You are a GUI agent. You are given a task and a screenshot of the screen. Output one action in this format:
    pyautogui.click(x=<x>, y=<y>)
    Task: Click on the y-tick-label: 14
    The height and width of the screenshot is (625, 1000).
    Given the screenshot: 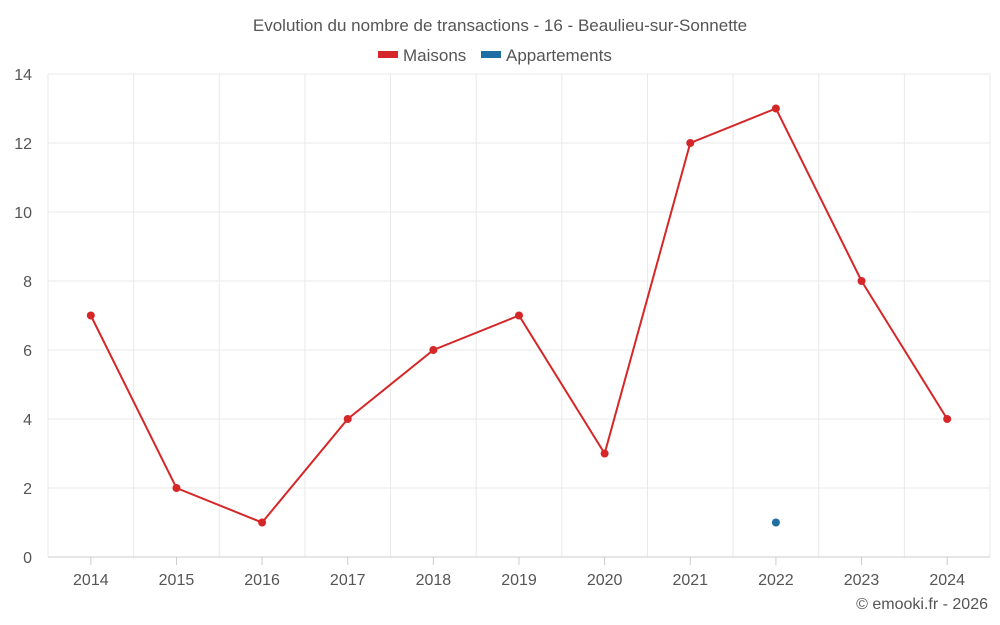 What is the action you would take?
    pyautogui.click(x=23, y=75)
    